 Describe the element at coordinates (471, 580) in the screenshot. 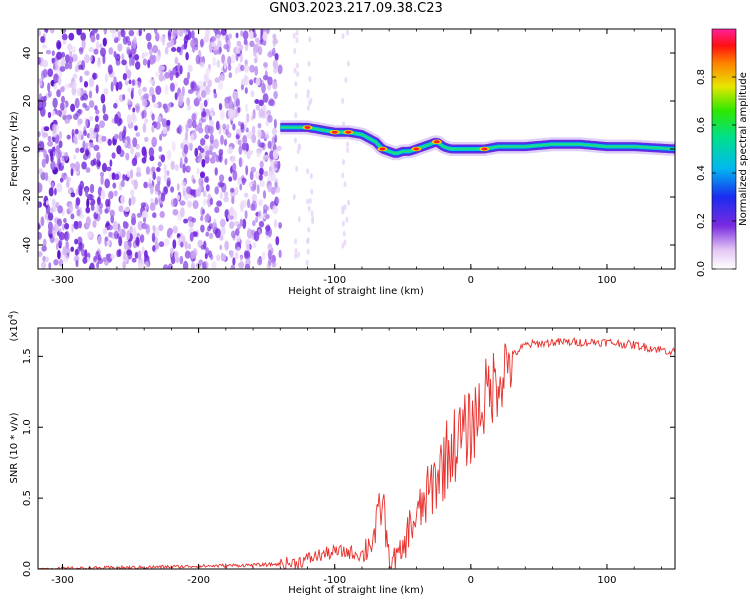

I see `x-tick-label: 0` at that location.